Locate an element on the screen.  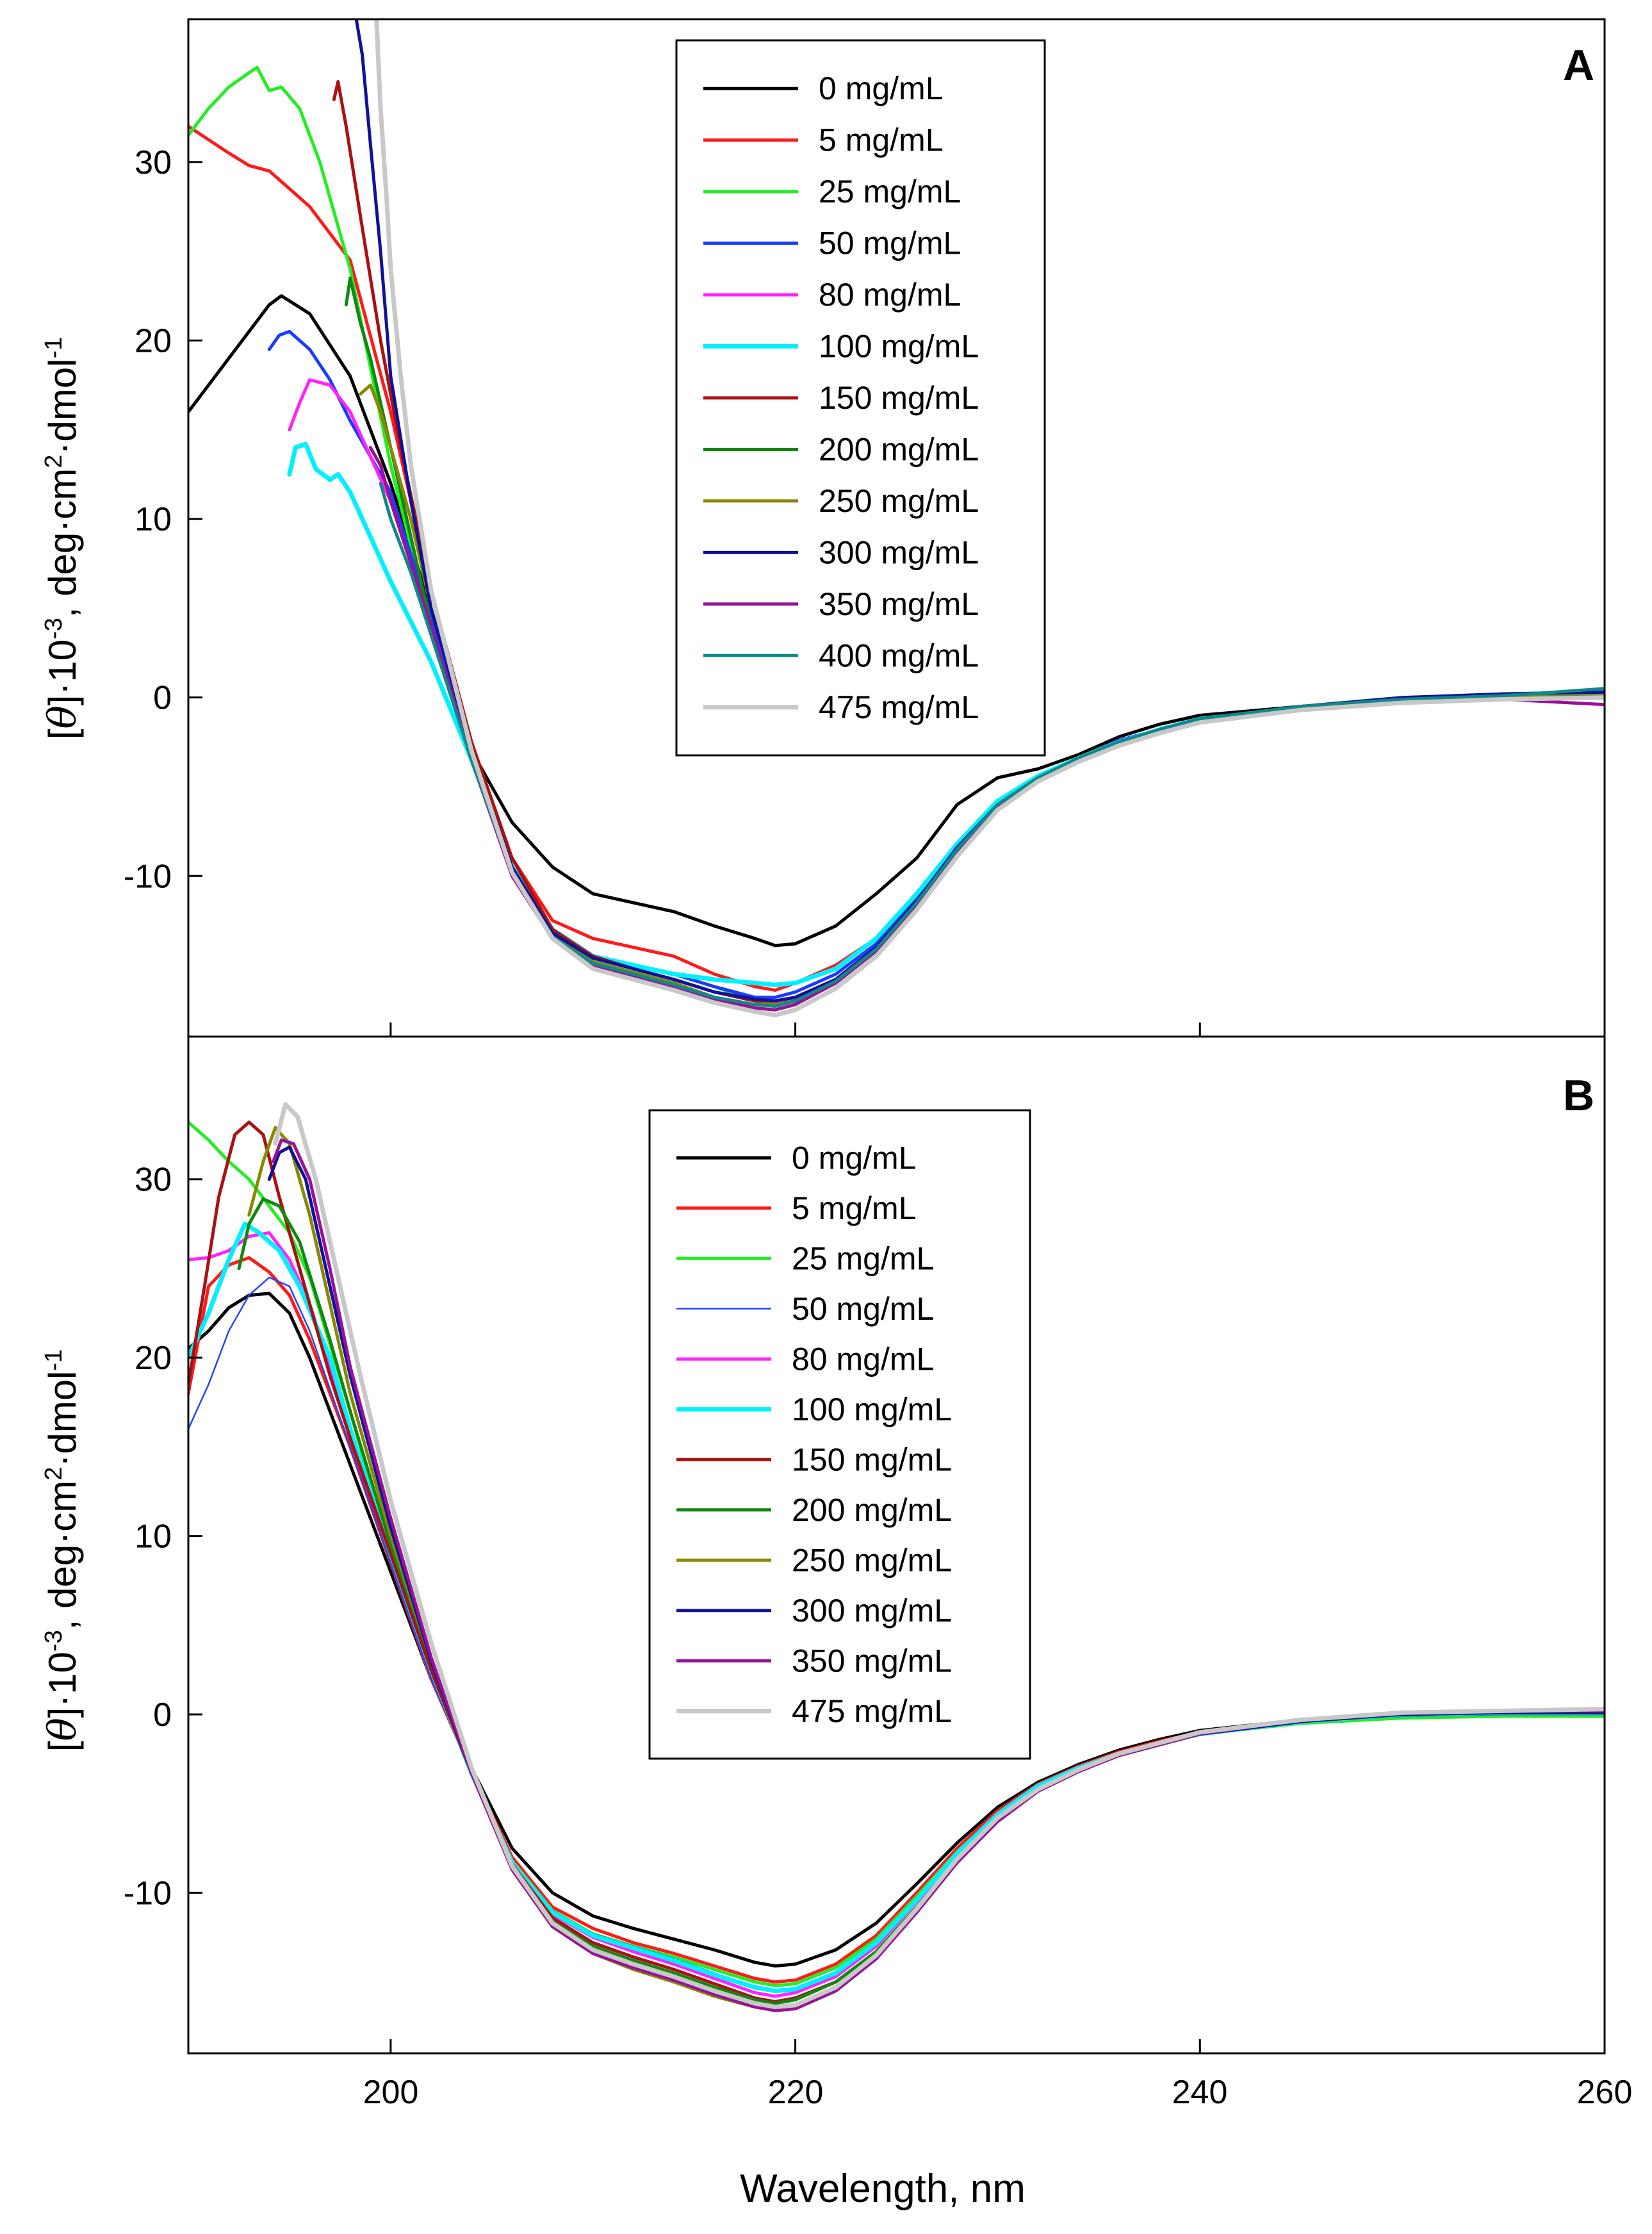
y-tick-label-b-2: 10 is located at coordinates (153, 1537).